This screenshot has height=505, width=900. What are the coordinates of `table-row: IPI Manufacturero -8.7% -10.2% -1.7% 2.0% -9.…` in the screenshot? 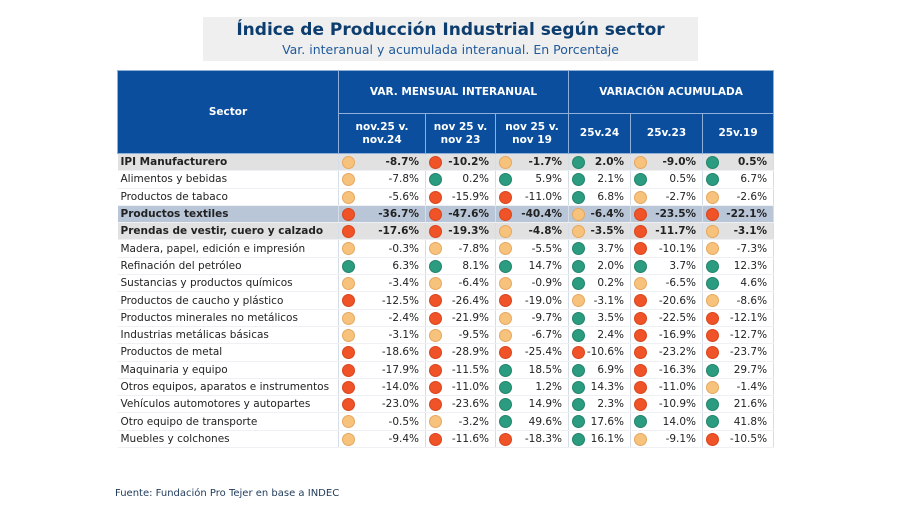 It's located at (446, 162).